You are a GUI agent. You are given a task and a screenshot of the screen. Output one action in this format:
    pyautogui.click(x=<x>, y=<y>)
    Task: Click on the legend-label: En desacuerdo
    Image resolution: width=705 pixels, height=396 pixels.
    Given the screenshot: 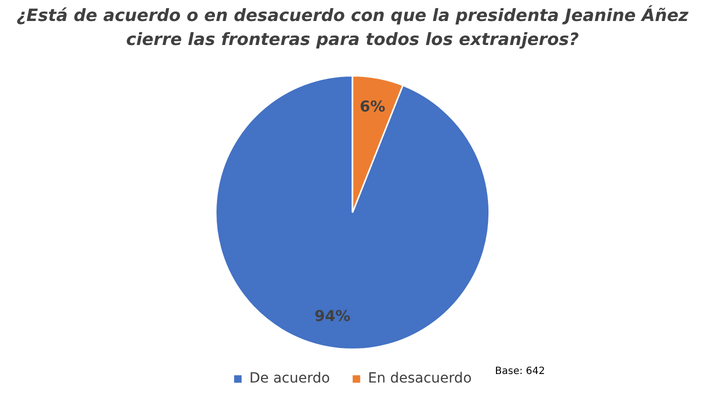 What is the action you would take?
    pyautogui.click(x=420, y=378)
    